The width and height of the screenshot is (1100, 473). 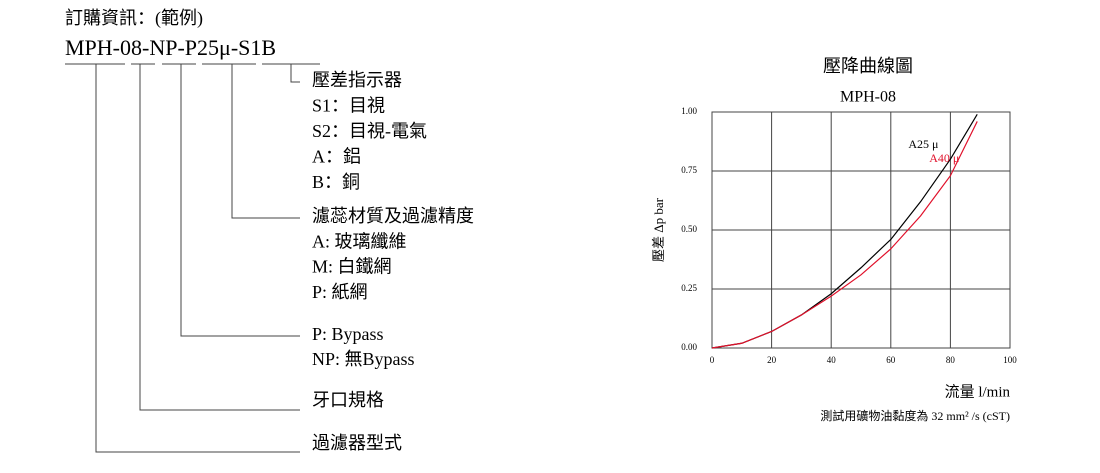 What do you see at coordinates (891, 360) in the screenshot?
I see `x-tick-label: 60` at bounding box center [891, 360].